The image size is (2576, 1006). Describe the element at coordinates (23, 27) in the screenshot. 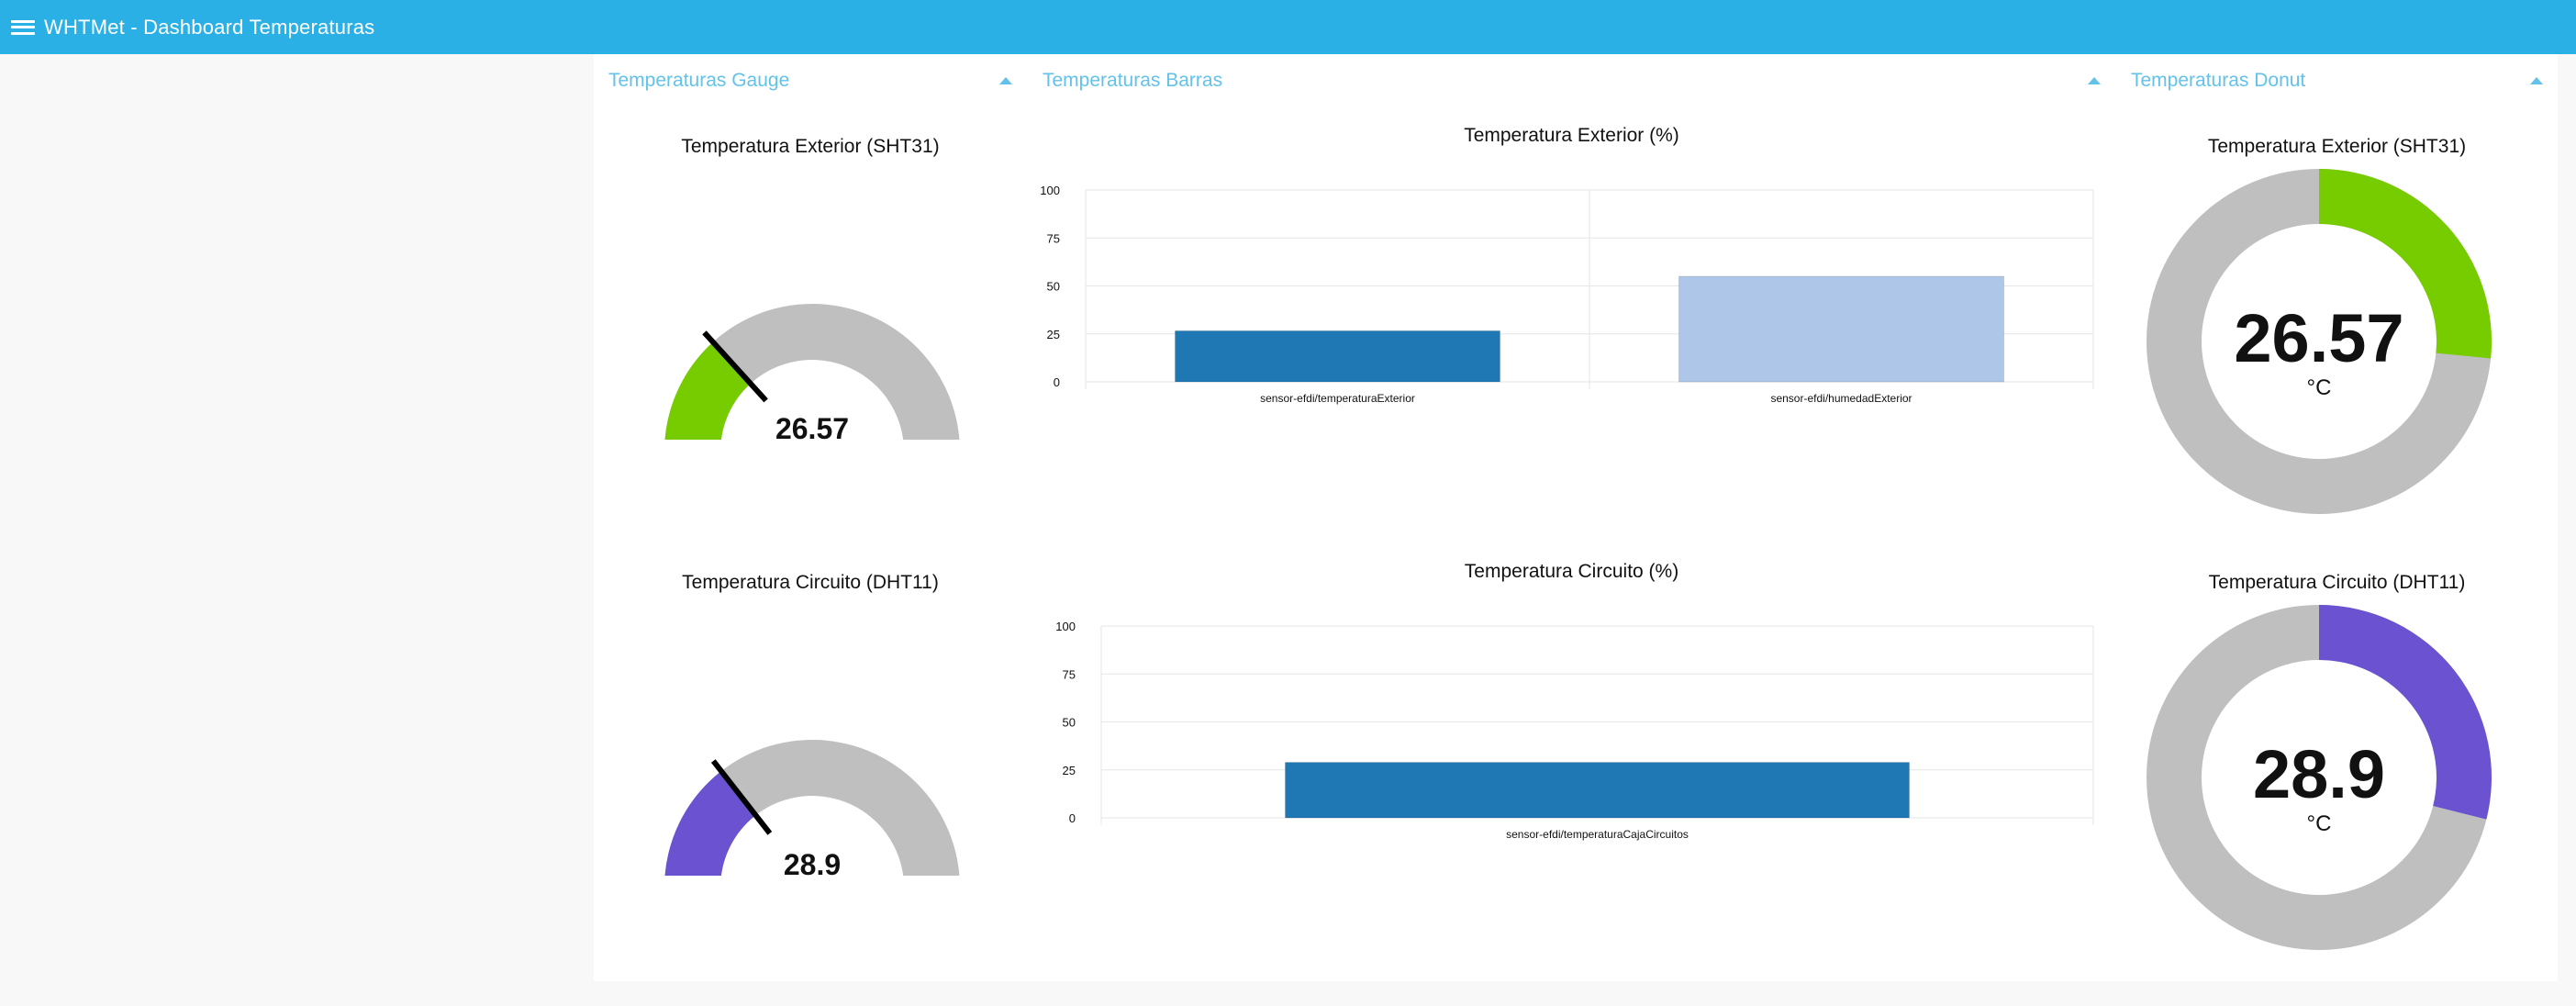

I see `hamburger-menu-icon` at that location.